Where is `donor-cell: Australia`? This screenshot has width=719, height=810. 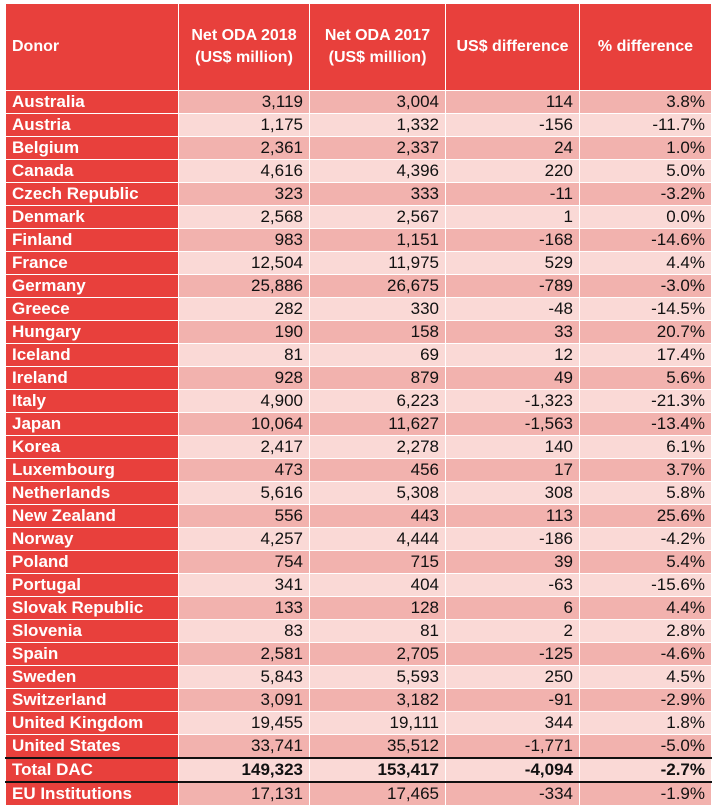 donor-cell: Australia is located at coordinates (92, 102).